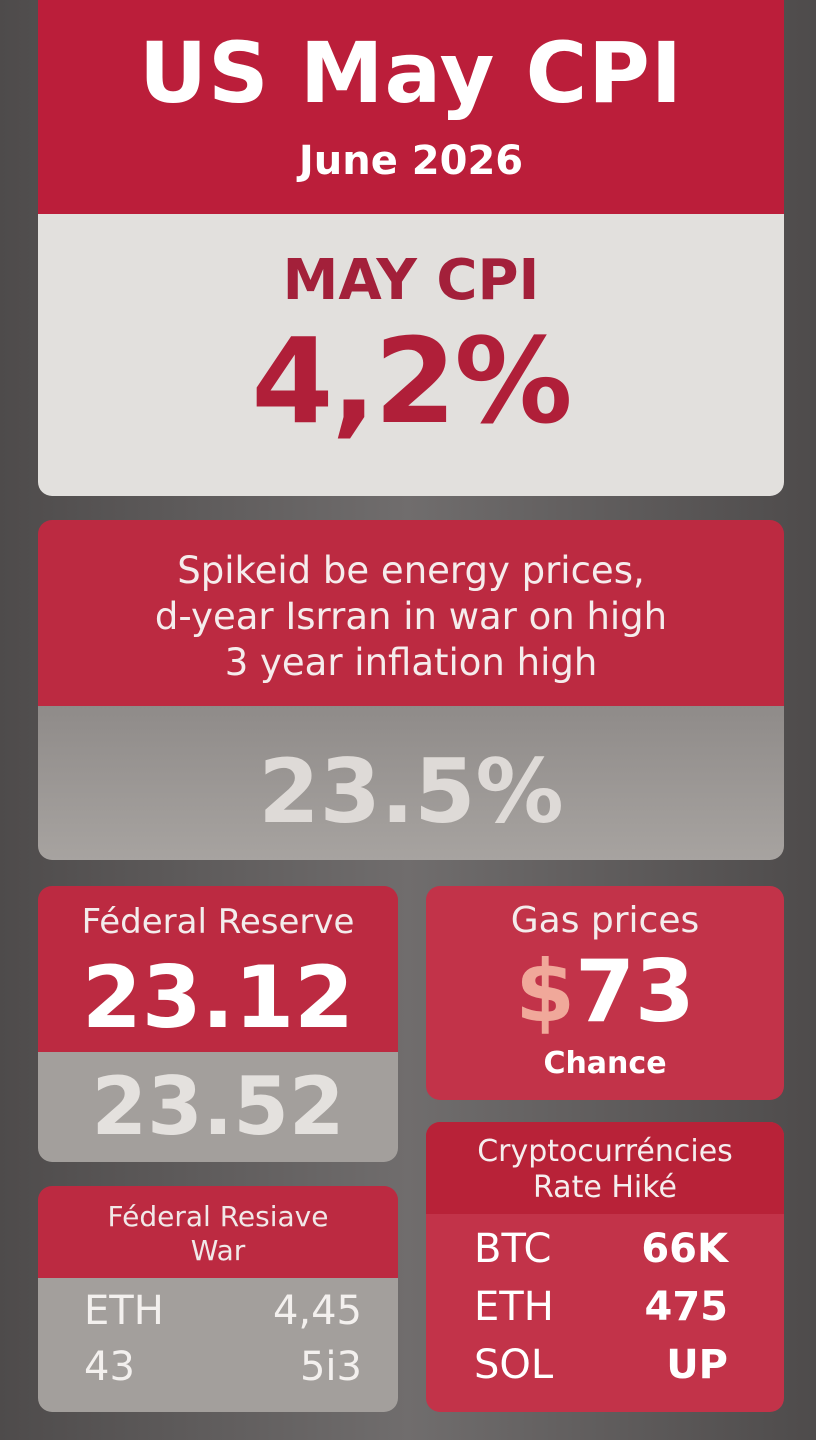 The width and height of the screenshot is (816, 1440). What do you see at coordinates (109, 1367) in the screenshot?
I see `row-left: 43` at bounding box center [109, 1367].